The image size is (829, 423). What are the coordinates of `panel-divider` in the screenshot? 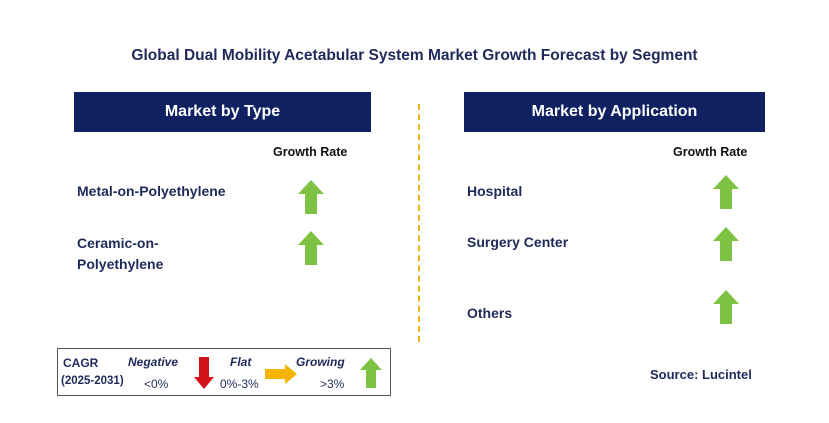 It's located at (419, 223).